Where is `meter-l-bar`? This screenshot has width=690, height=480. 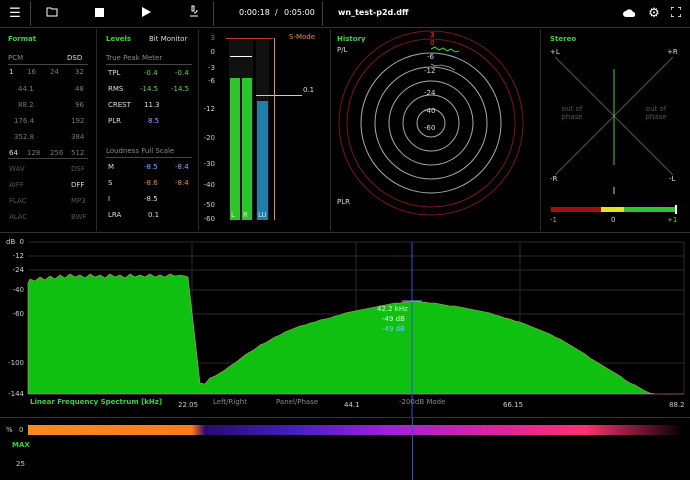 meter-l-bar is located at coordinates (235, 149).